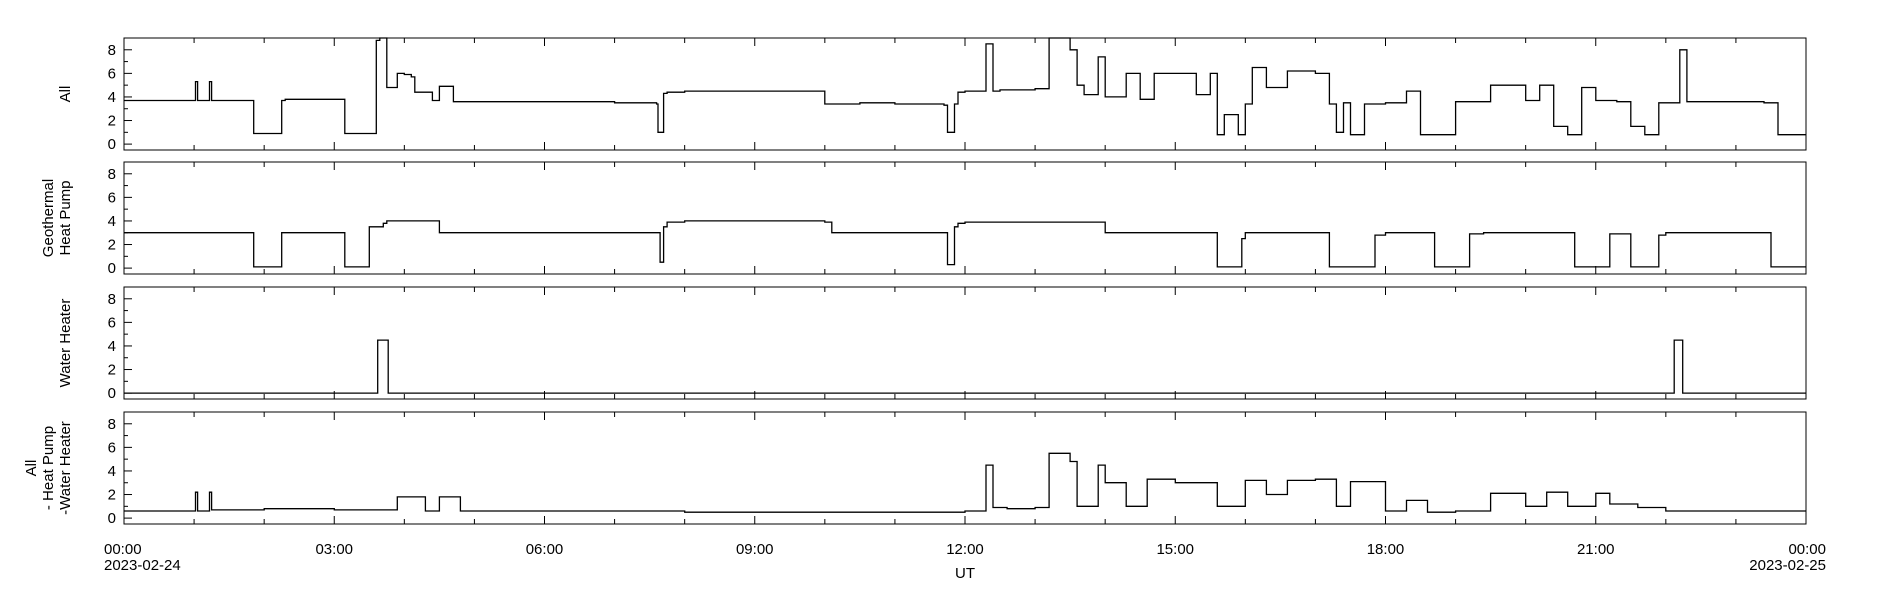 The image size is (1903, 607). Describe the element at coordinates (65, 217) in the screenshot. I see `y-axis-label: Heat Pump` at that location.